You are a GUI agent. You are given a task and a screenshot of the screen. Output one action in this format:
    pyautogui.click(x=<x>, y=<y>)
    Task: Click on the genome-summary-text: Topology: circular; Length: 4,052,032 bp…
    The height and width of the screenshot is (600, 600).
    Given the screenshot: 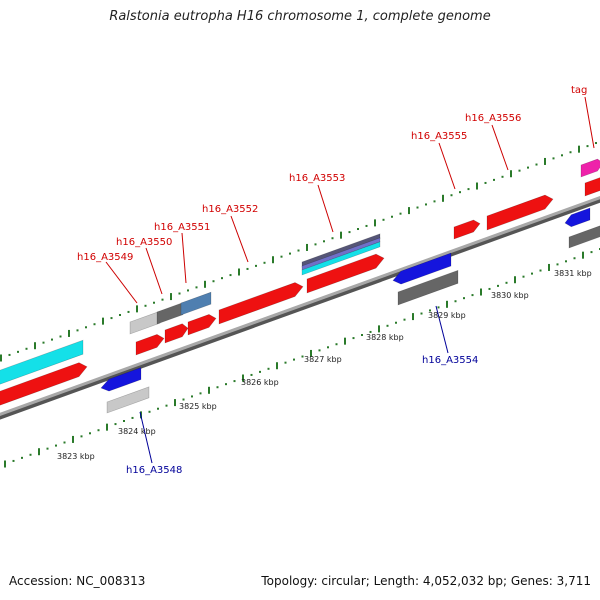 What is the action you would take?
    pyautogui.click(x=426, y=581)
    